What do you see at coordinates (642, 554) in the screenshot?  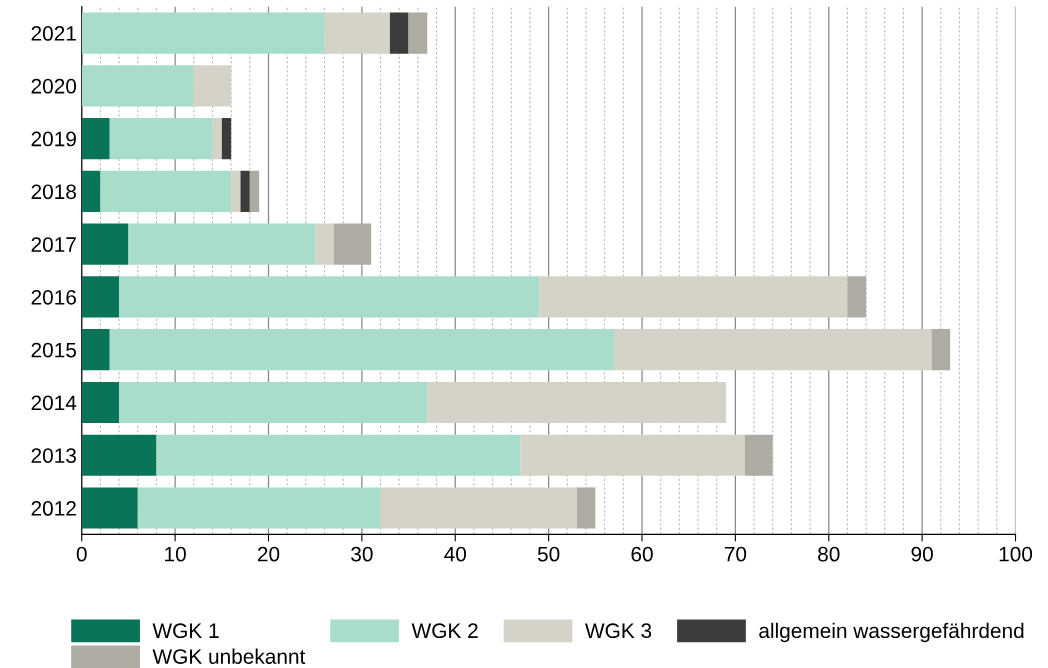 I see `x-tick-label: 60` at bounding box center [642, 554].